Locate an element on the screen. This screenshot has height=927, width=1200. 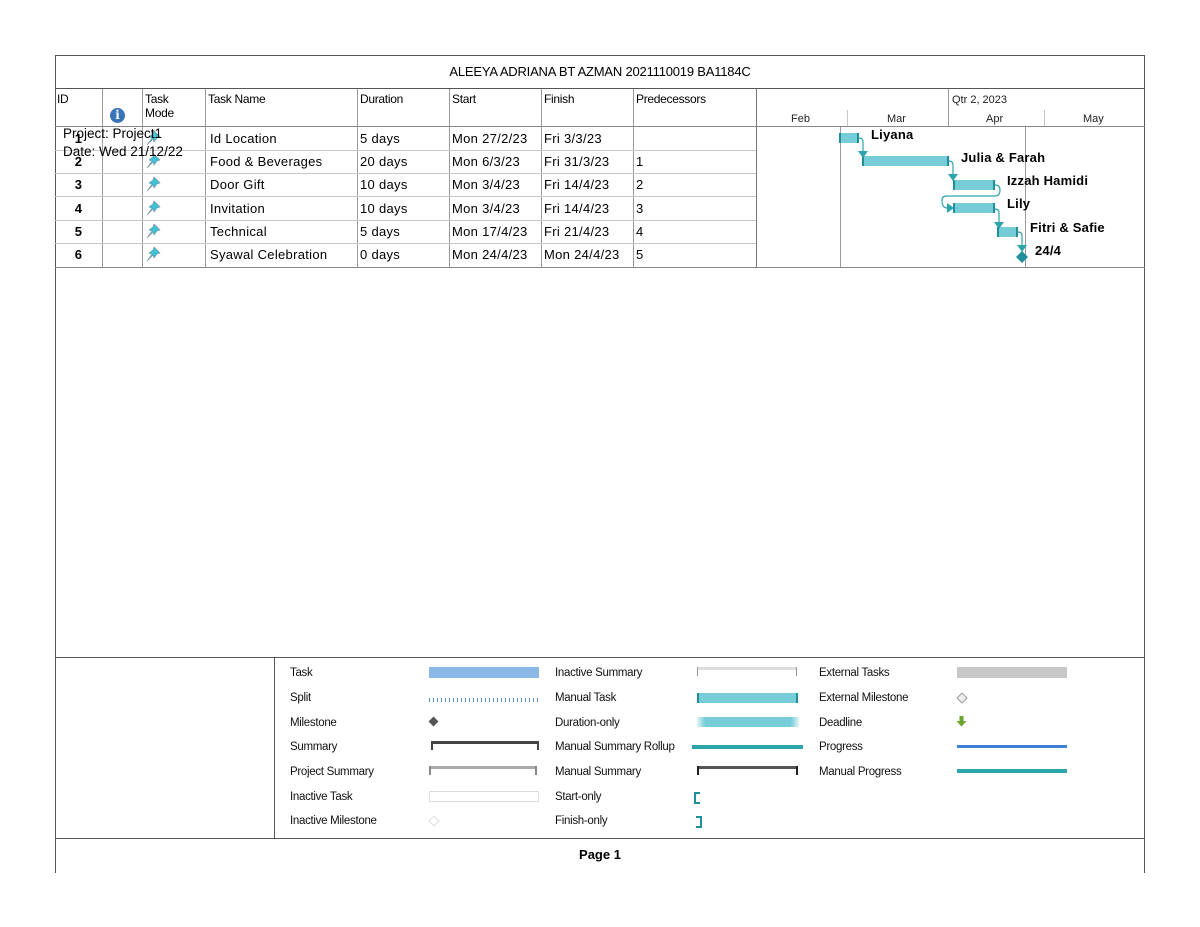
task-name: Food & Beverages is located at coordinates (266, 161).